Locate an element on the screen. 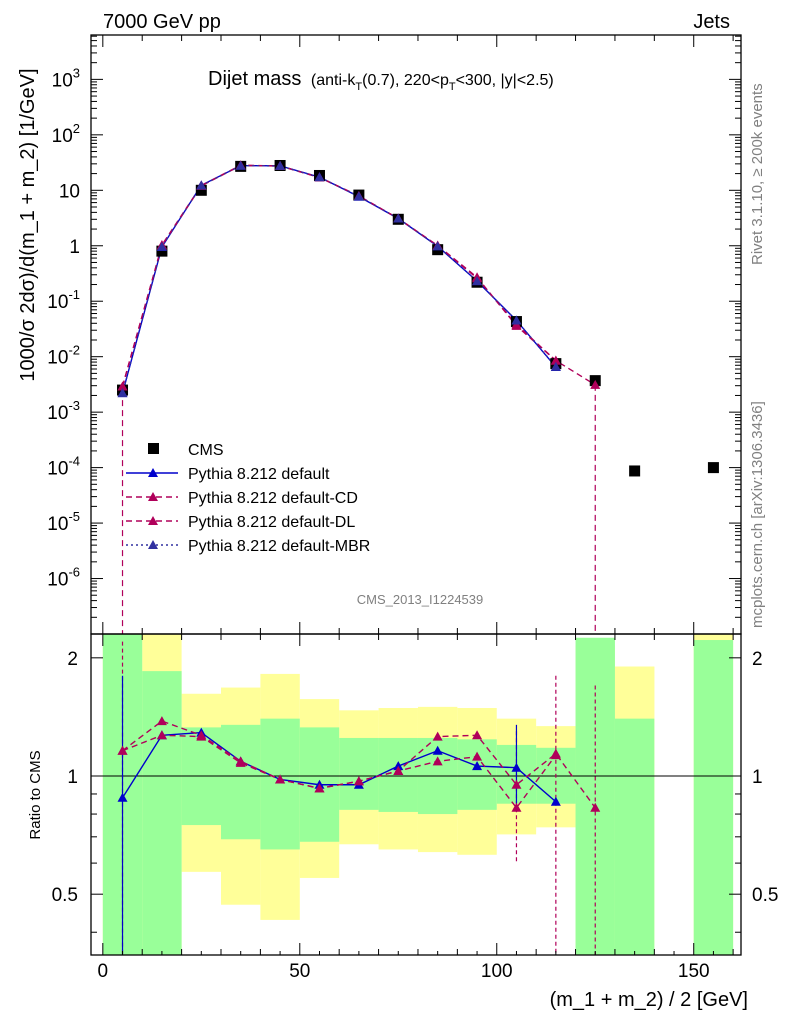 This screenshot has width=786, height=1024. y-tick-exp: -4 is located at coordinates (74, 461).